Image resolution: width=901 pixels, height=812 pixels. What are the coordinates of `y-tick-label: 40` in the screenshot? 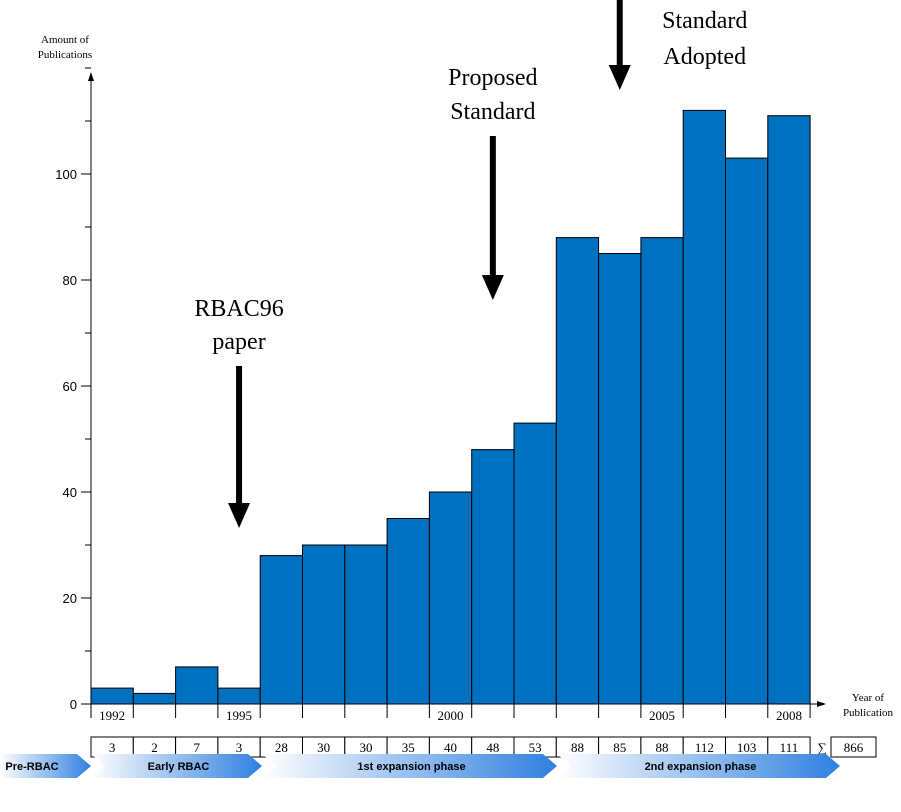 It's located at (70, 492).